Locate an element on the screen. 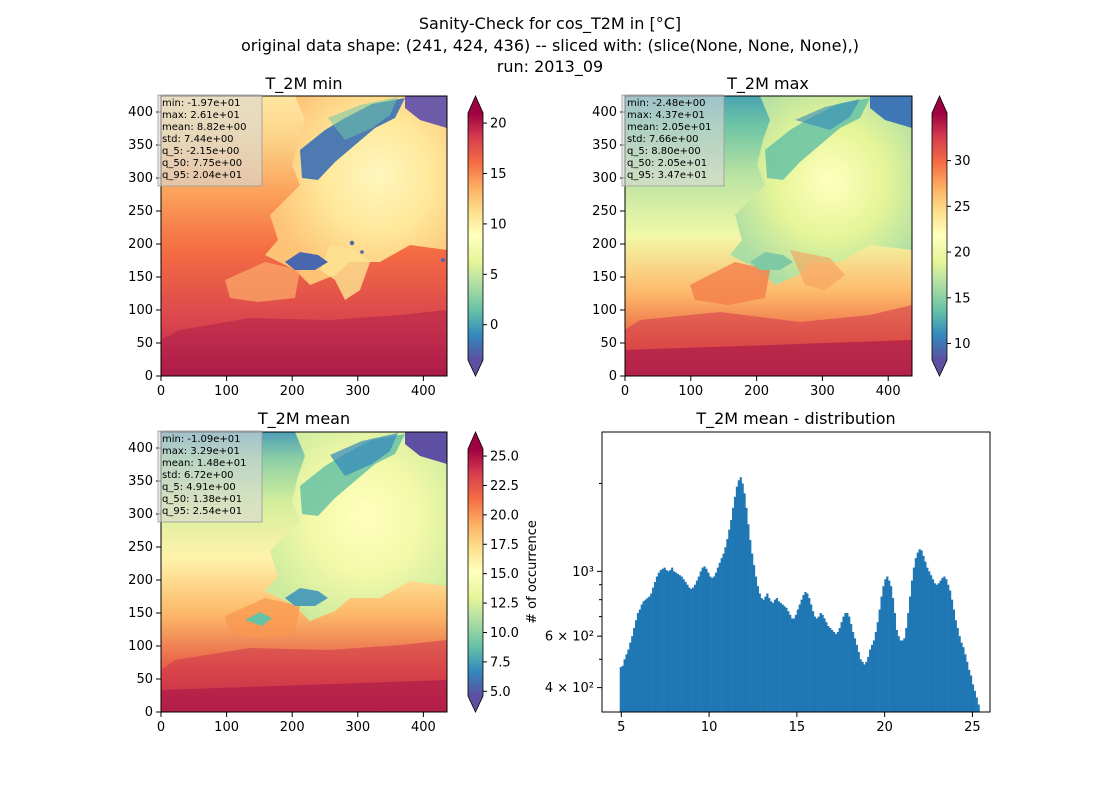 The height and width of the screenshot is (804, 1100). colorbar-tick-label-min: 15 is located at coordinates (498, 174).